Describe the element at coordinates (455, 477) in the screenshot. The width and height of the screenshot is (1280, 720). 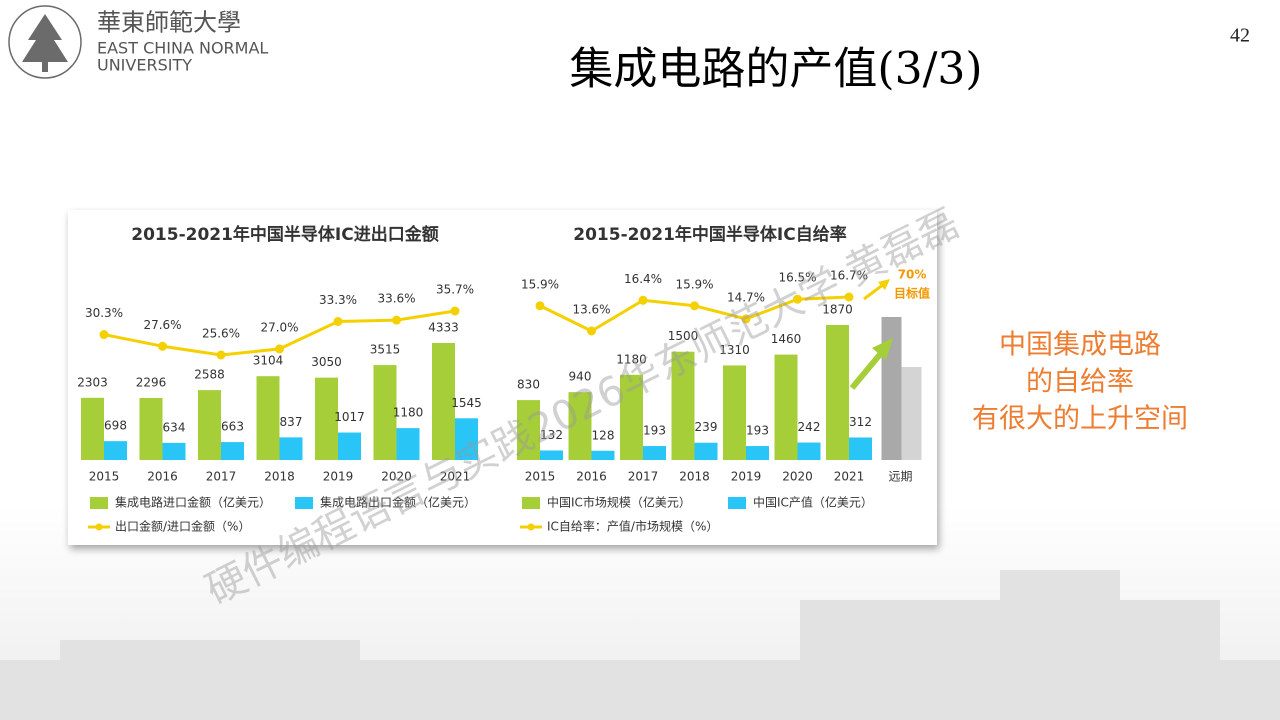
I see `x-tick-label: 2021` at that location.